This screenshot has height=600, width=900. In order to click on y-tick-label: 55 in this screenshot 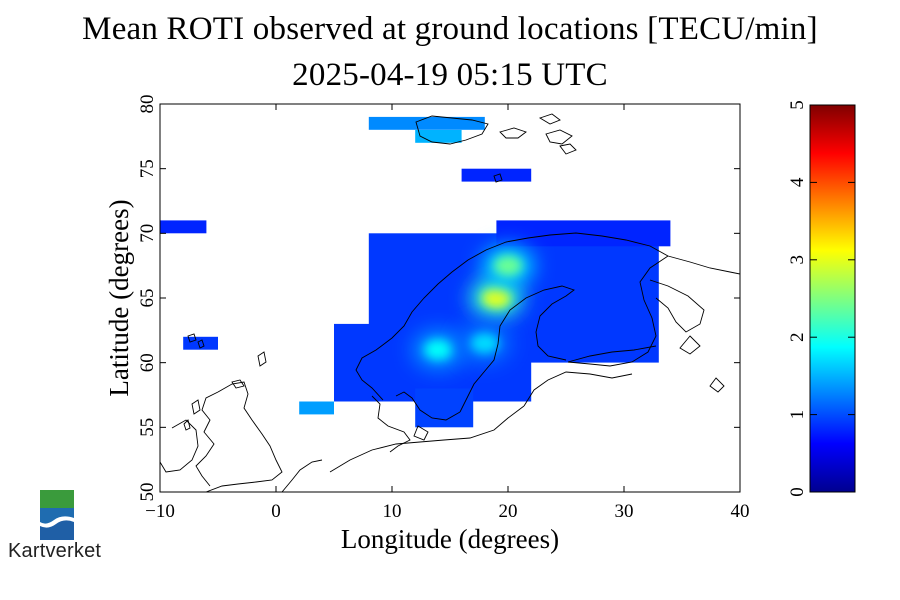, I will do `click(147, 427)`.